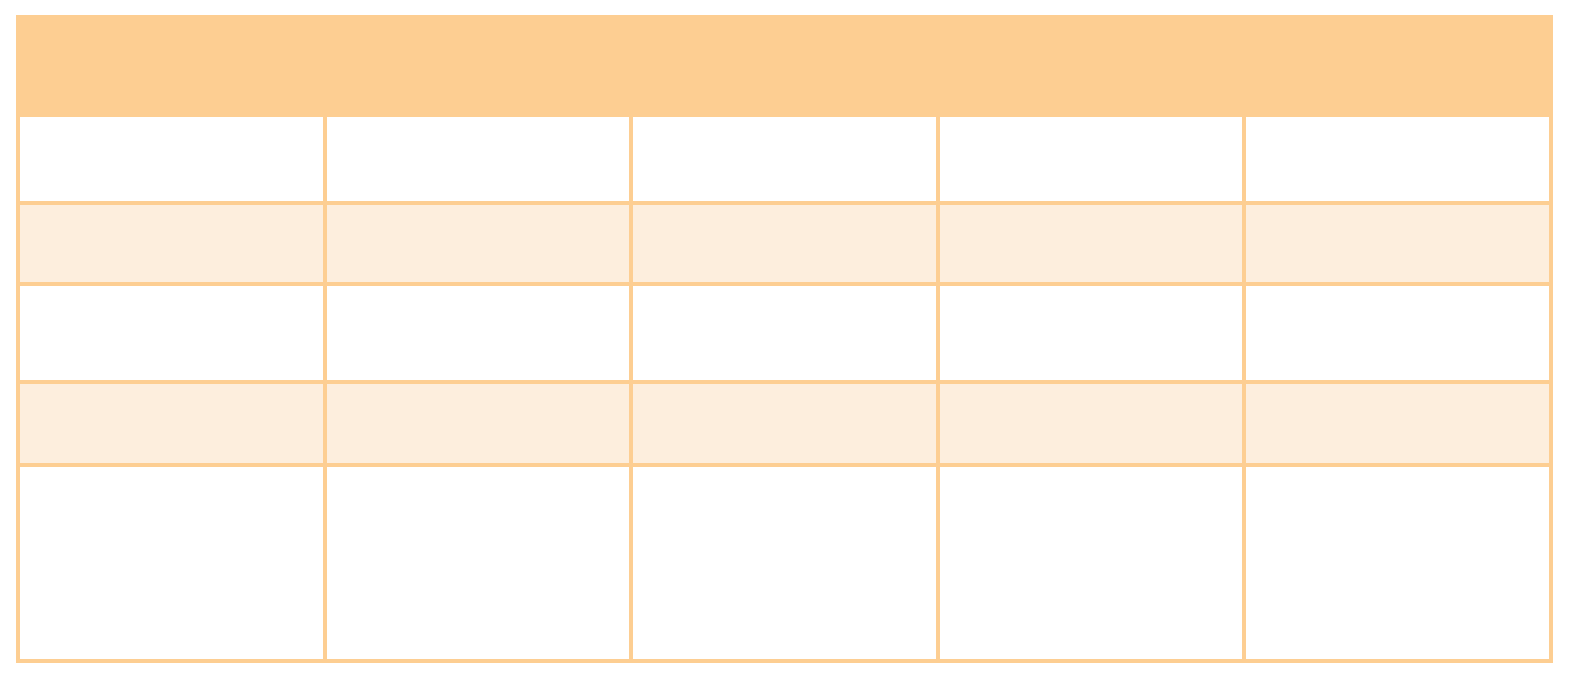  I want to click on table-header-band, so click(784, 66).